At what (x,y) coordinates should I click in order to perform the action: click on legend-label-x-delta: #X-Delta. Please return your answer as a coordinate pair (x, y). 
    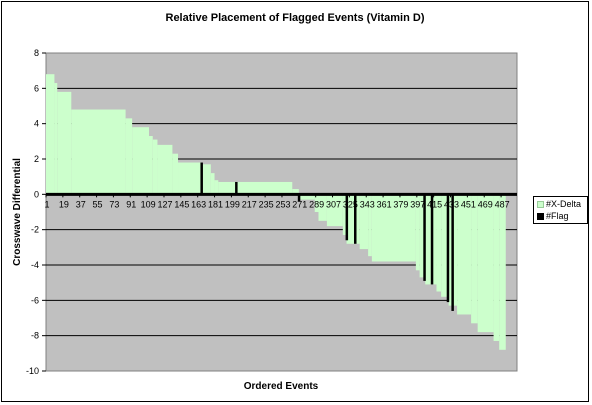
    Looking at the image, I should click on (564, 204).